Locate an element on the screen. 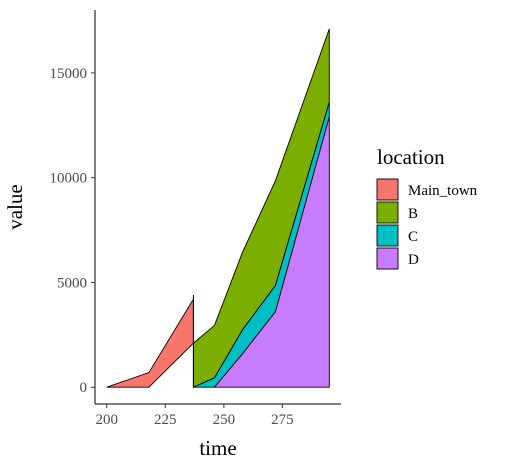 Image resolution: width=520 pixels, height=472 pixels. y-tick-label: 10000 is located at coordinates (69, 179).